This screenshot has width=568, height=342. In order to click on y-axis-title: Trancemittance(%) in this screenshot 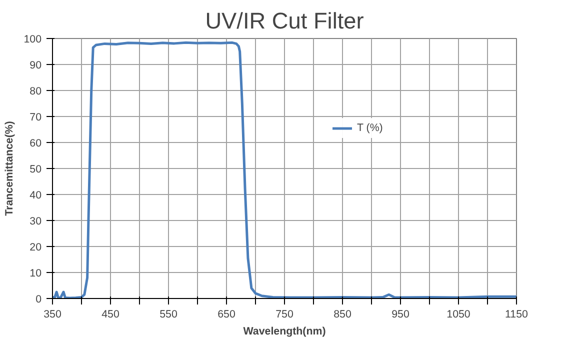, I will do `click(10, 168)`.